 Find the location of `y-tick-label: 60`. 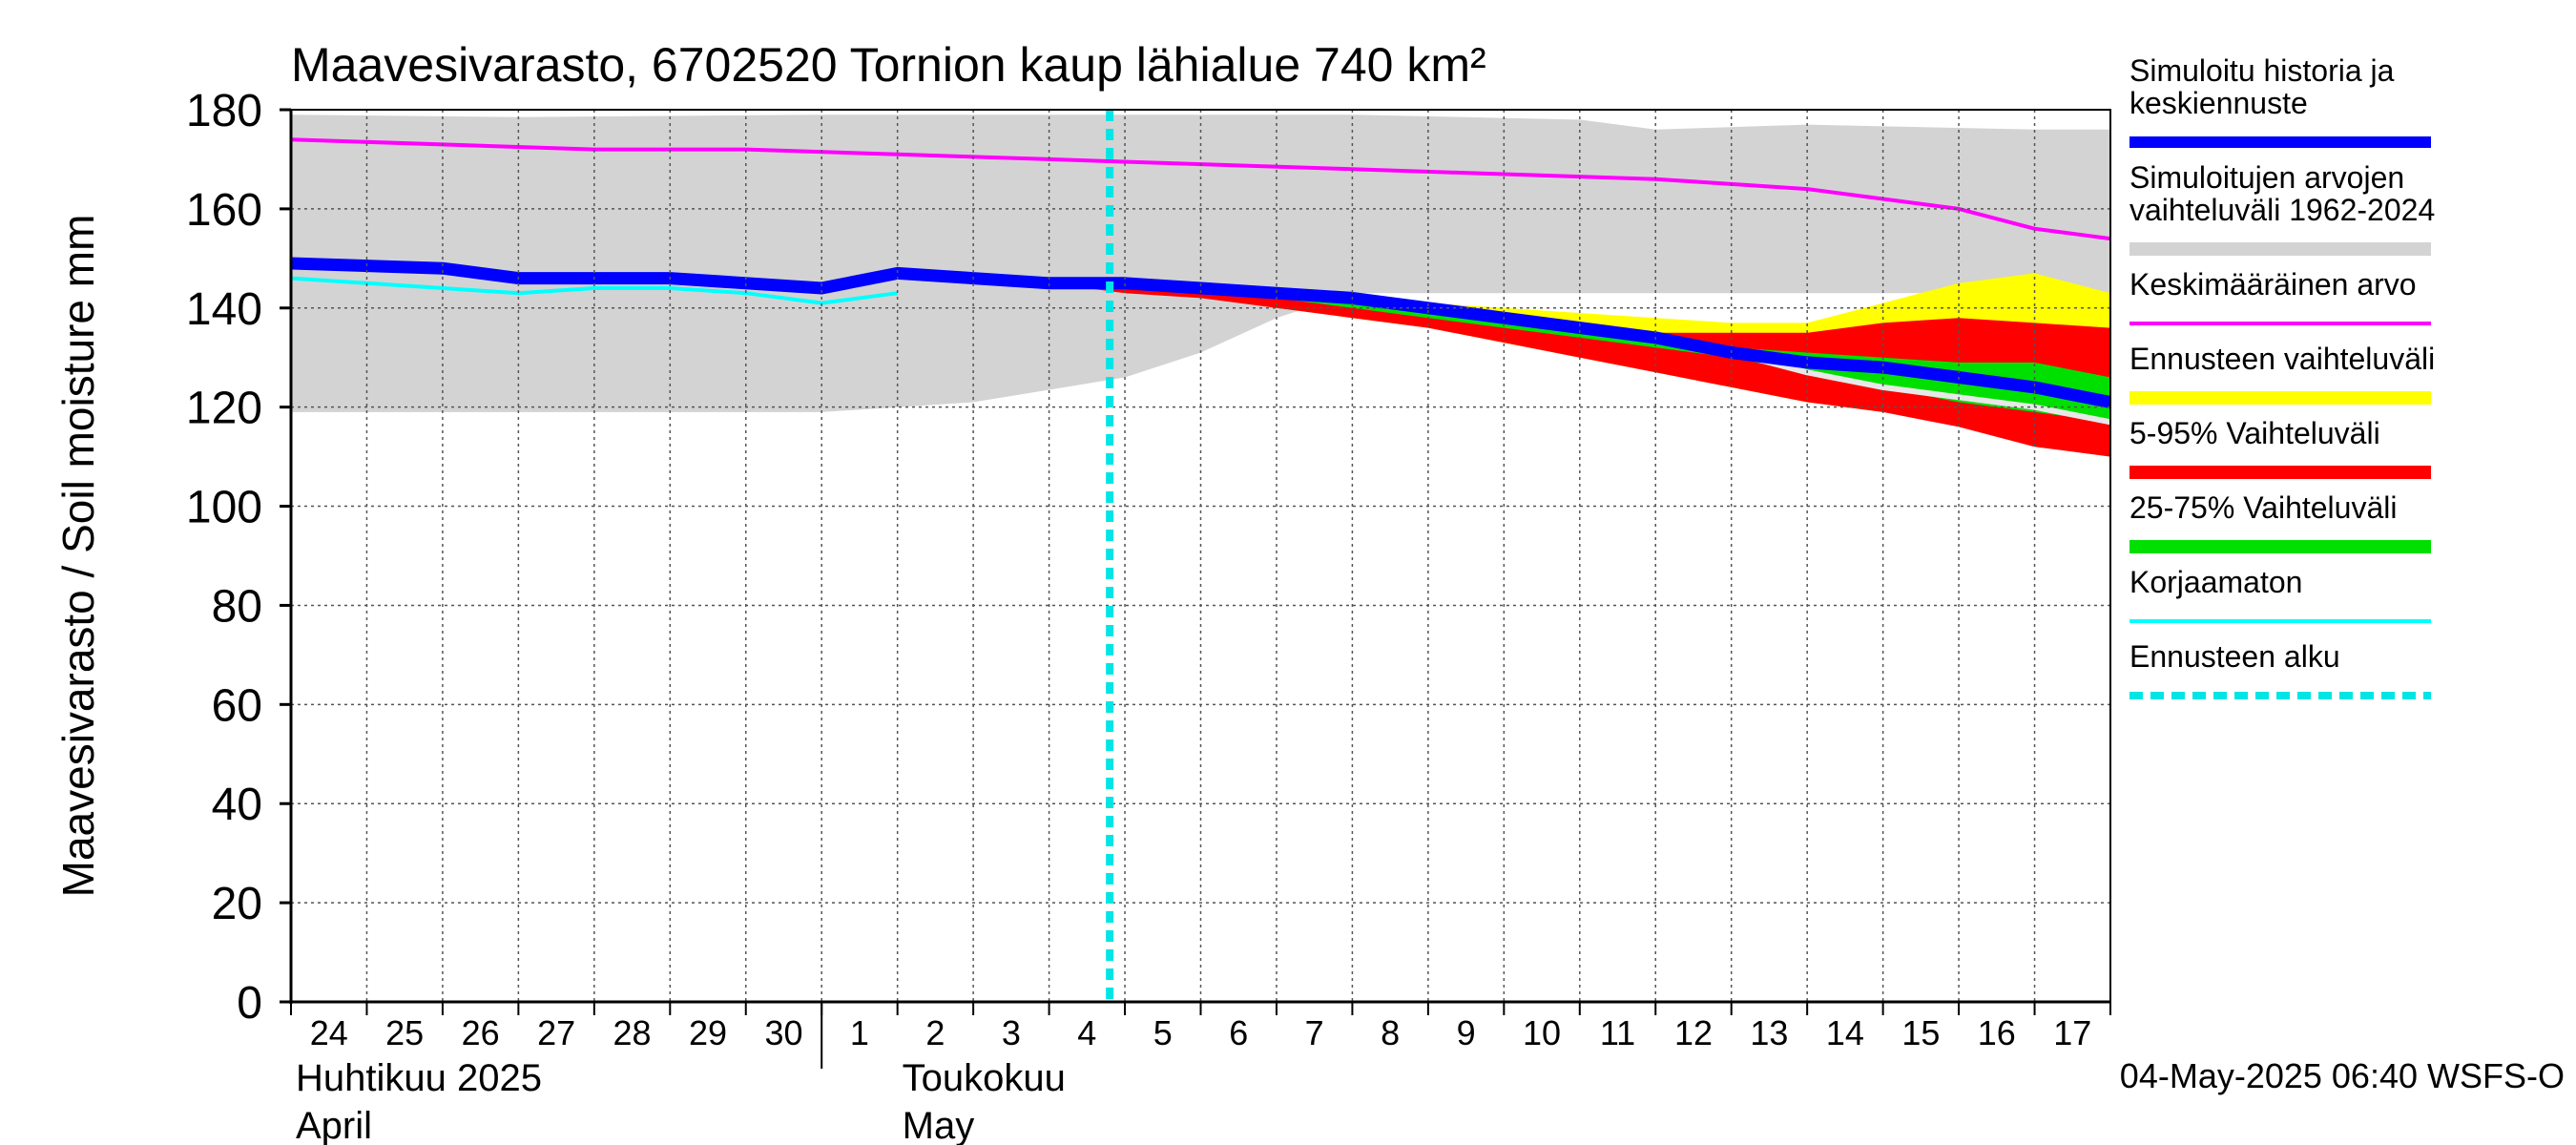

y-tick-label: 60 is located at coordinates (237, 706).